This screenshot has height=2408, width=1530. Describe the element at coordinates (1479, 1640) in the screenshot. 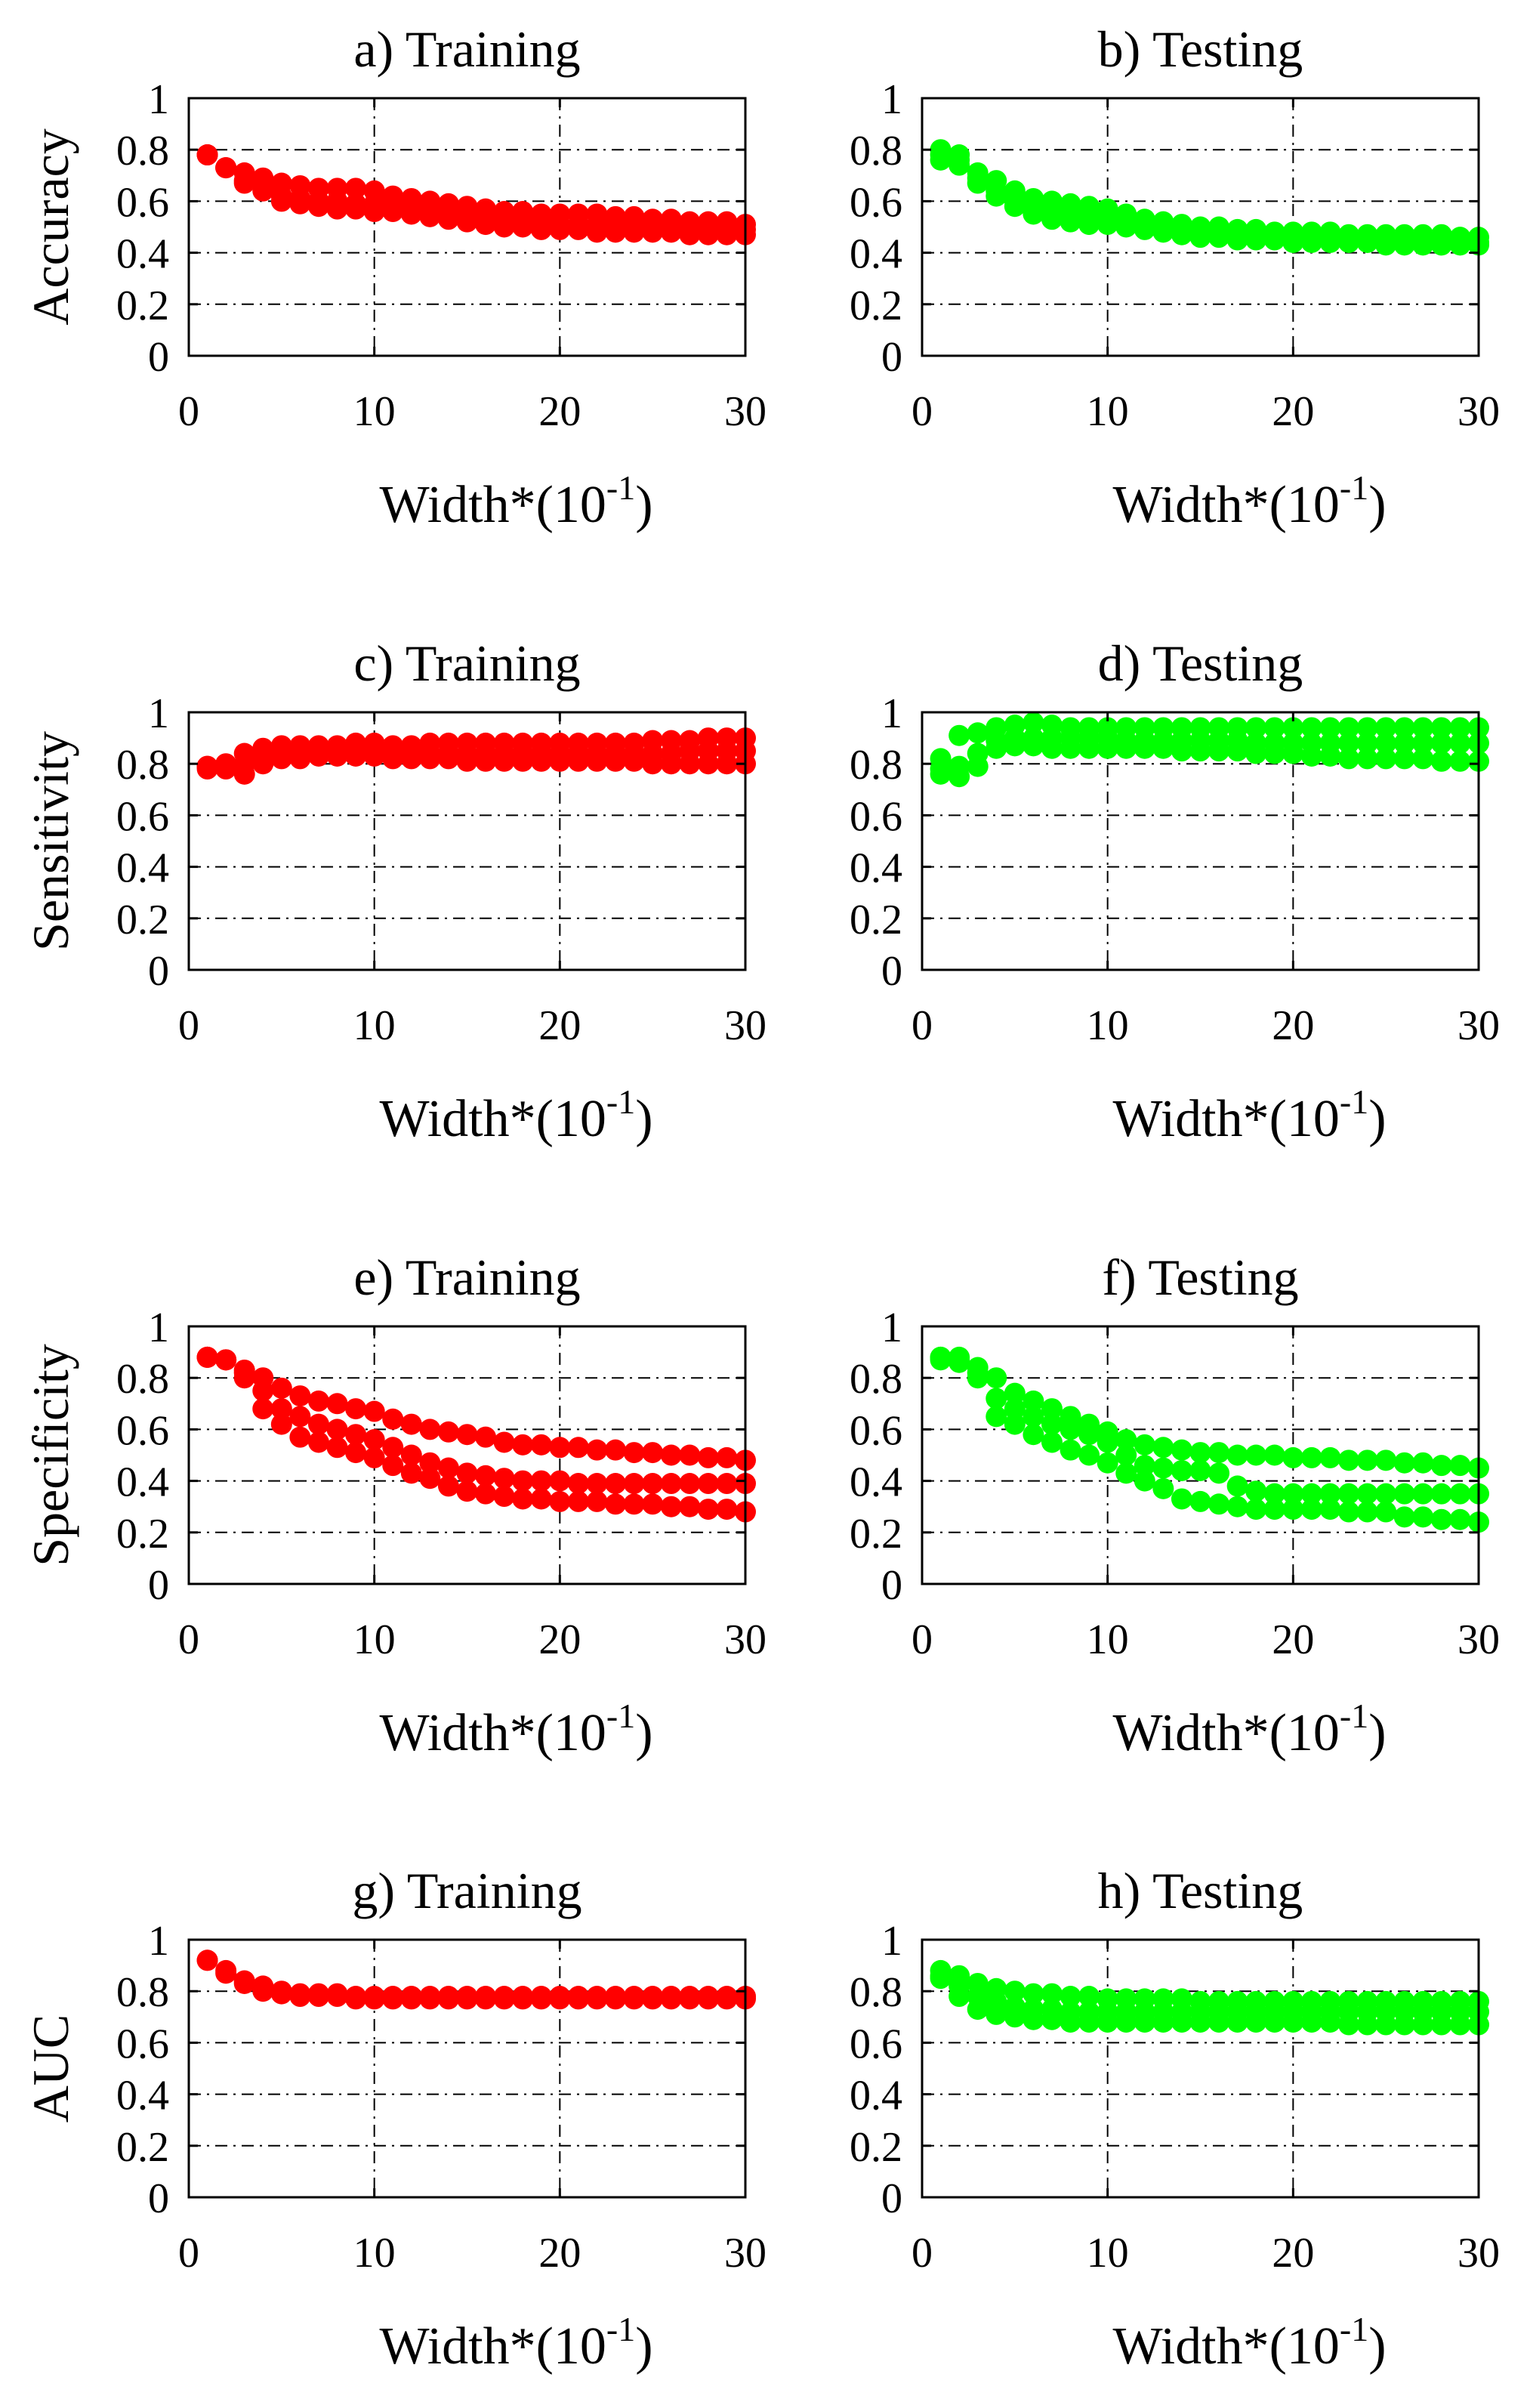

I see `x-tick-label: 30` at that location.